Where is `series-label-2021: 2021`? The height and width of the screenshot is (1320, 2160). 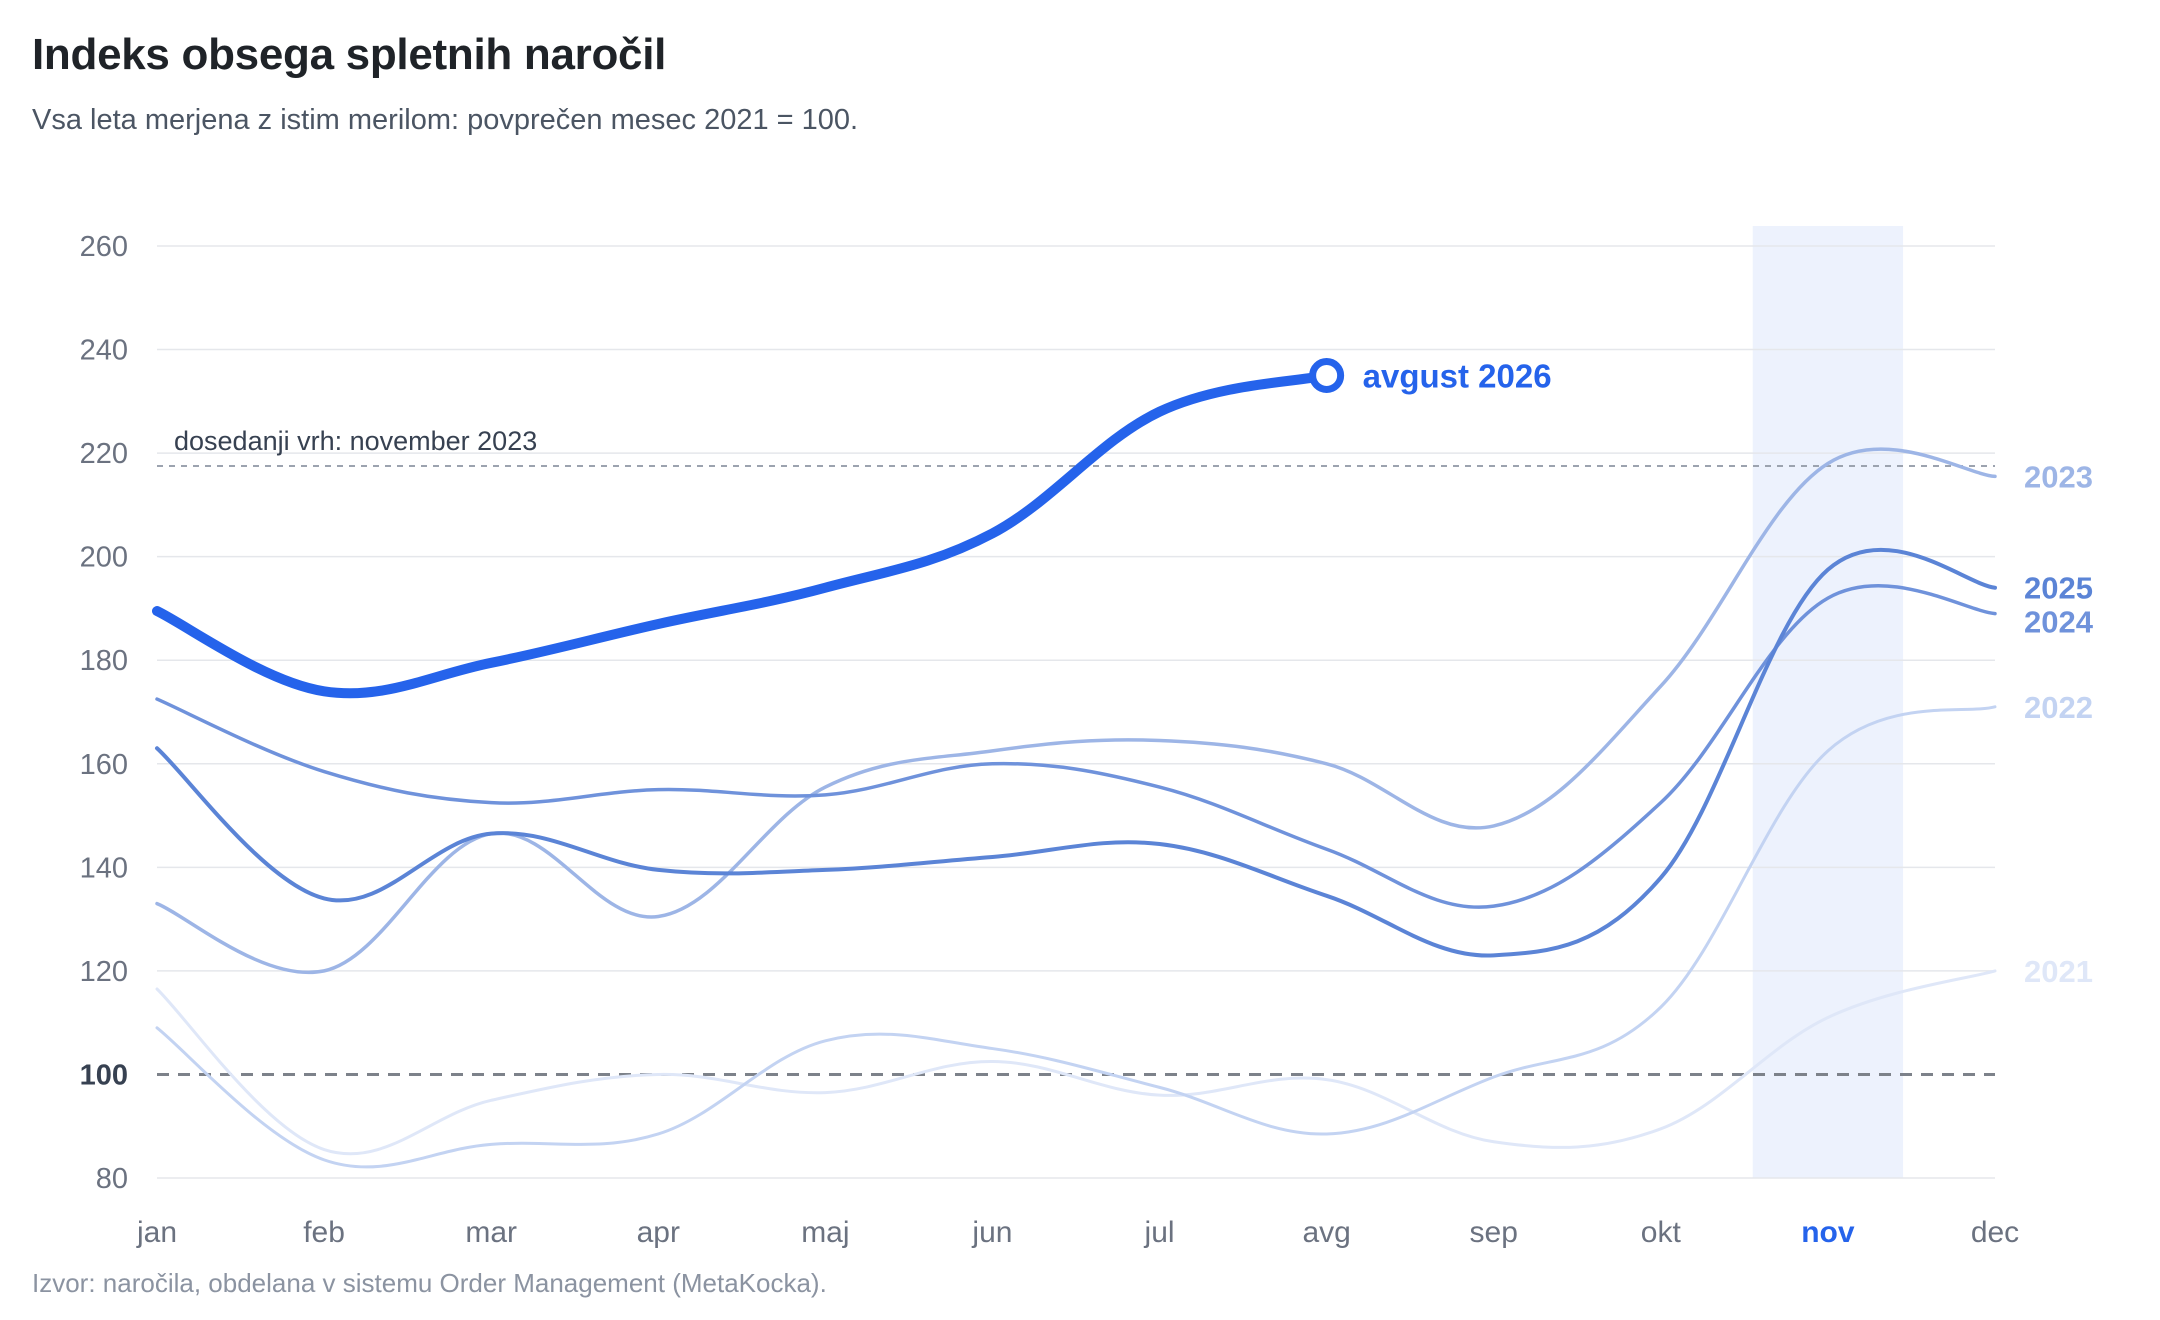
series-label-2021: 2021 is located at coordinates (2058, 971).